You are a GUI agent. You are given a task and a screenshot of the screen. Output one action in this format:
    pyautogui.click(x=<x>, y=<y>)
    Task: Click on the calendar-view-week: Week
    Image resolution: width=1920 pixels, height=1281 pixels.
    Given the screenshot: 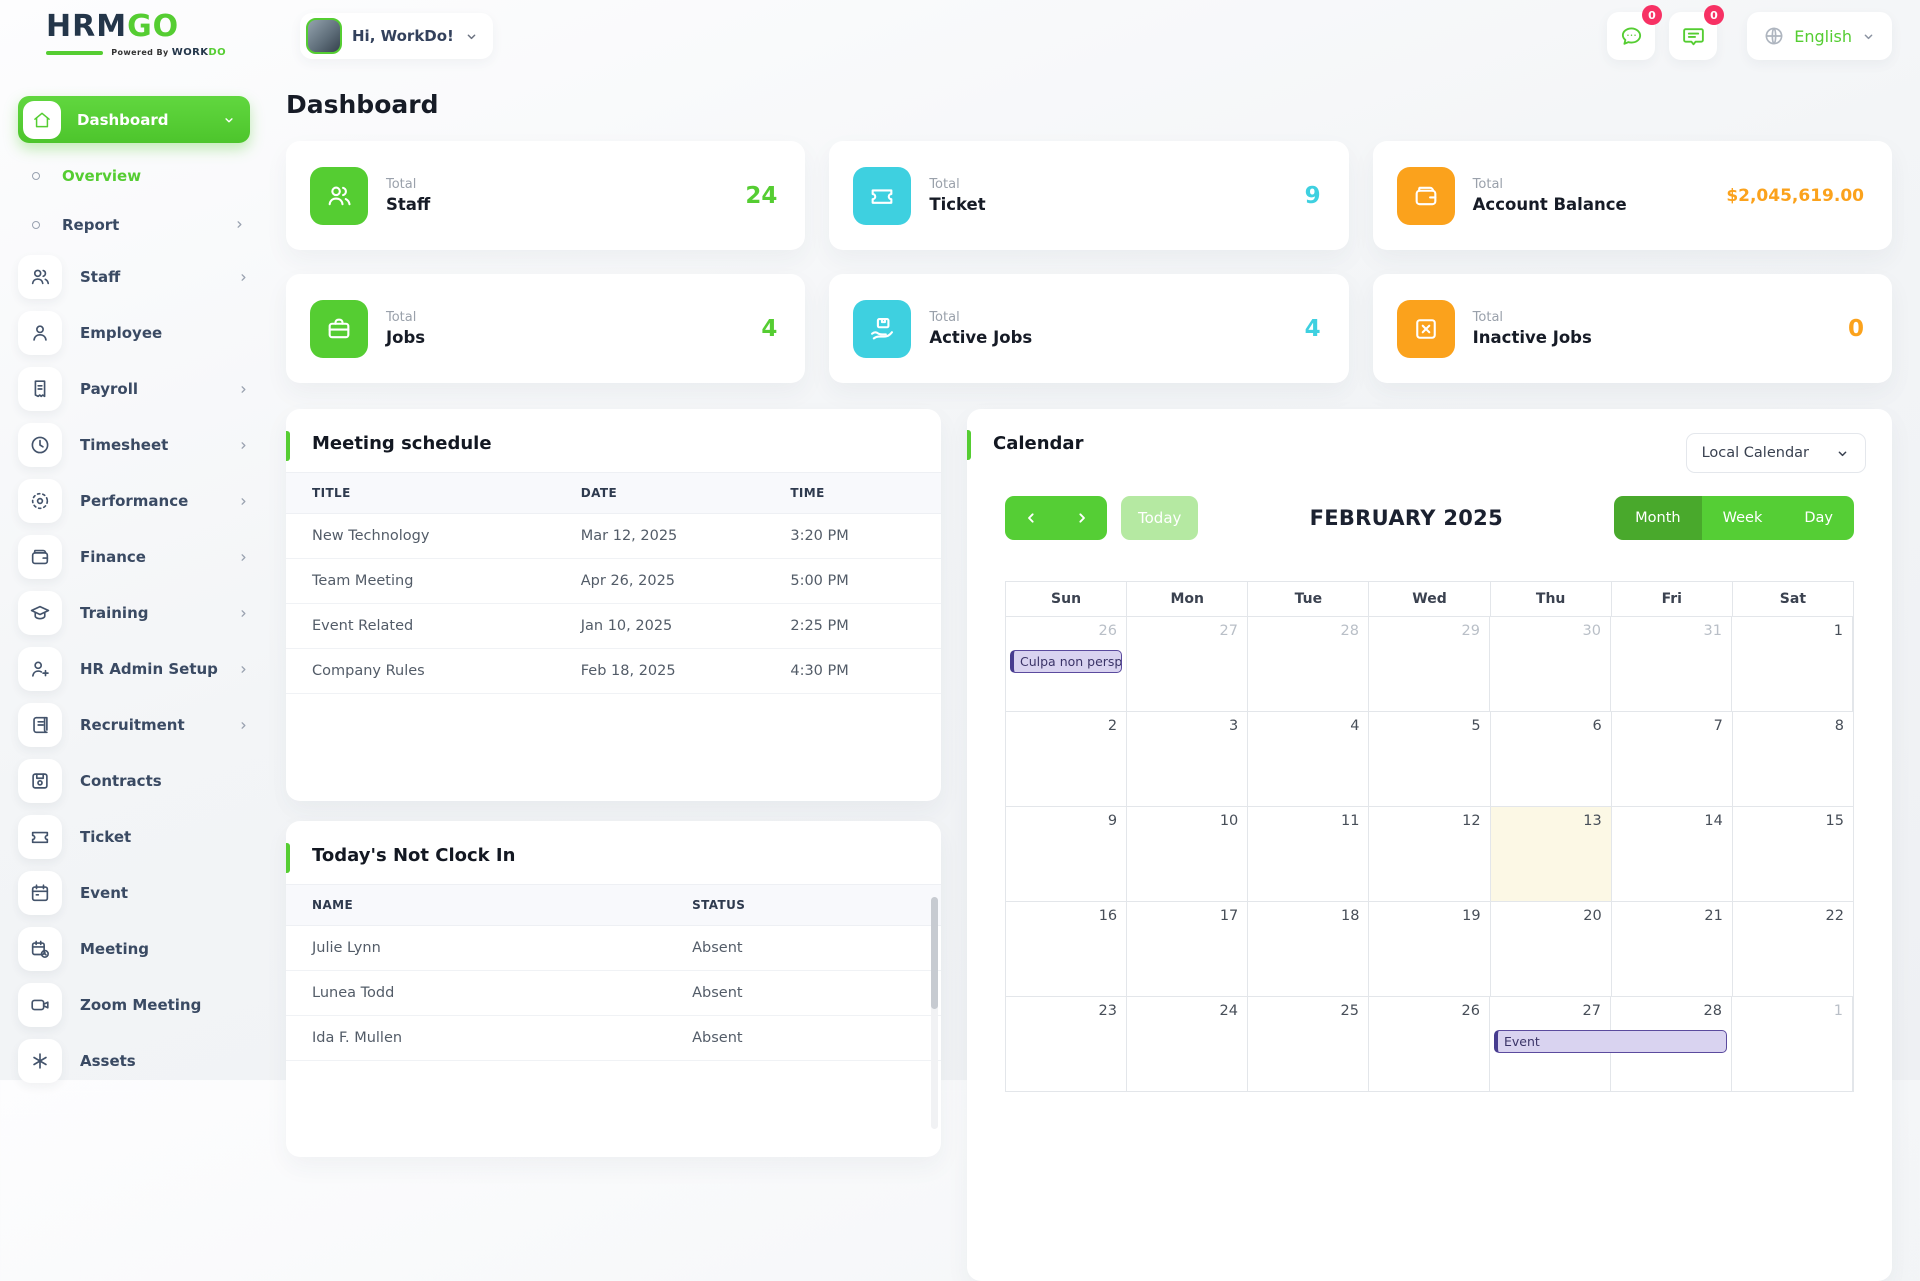 What is the action you would take?
    pyautogui.click(x=1743, y=518)
    